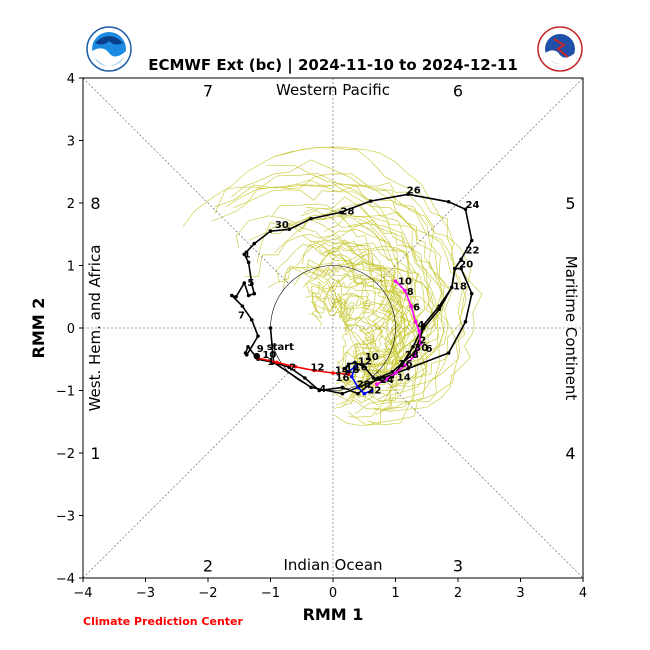 The image size is (650, 650). Describe the element at coordinates (318, 368) in the screenshot. I see `day-label: 12` at that location.